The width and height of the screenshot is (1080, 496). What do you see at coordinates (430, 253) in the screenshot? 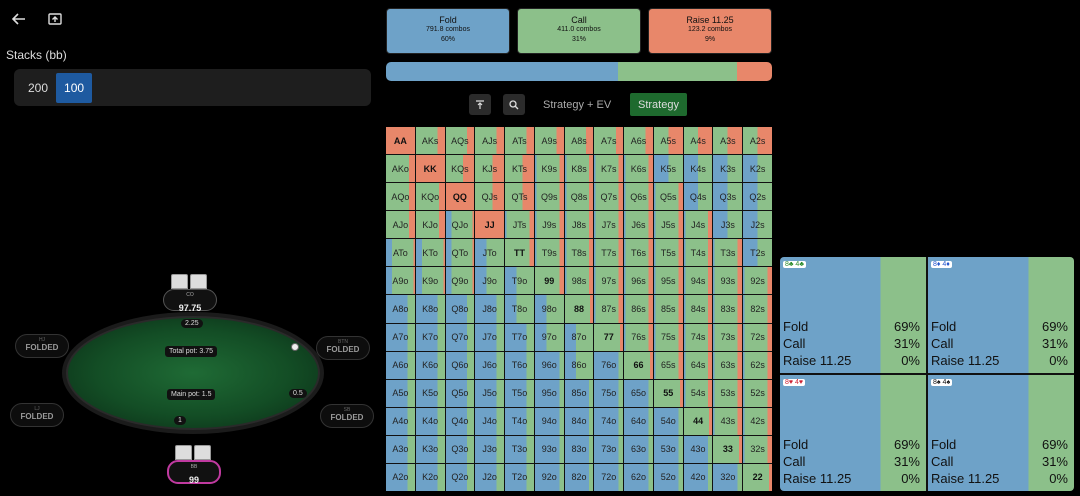
I see `hand-cell-KTo: KTo` at bounding box center [430, 253].